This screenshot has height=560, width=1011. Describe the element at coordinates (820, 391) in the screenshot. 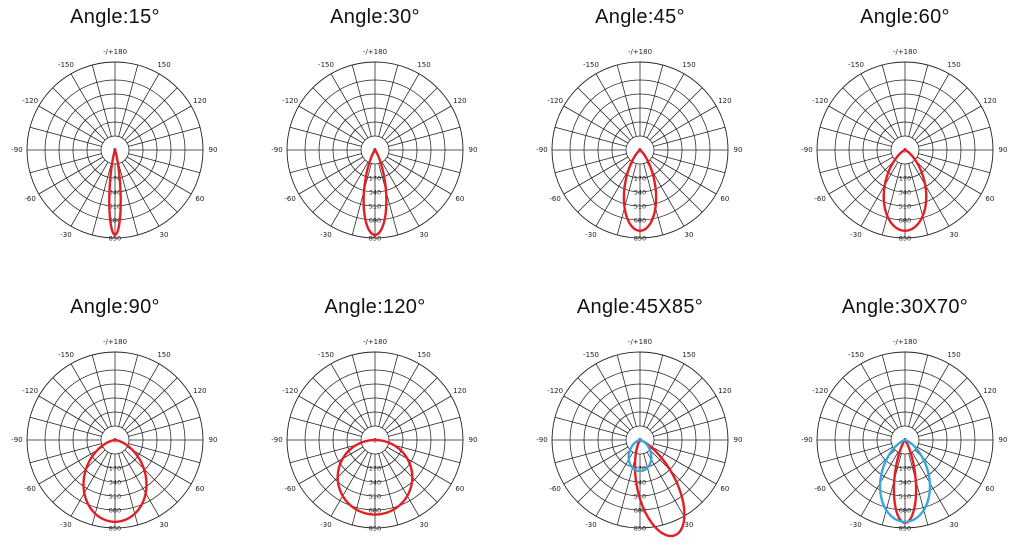

I see `angle-label: -120` at that location.